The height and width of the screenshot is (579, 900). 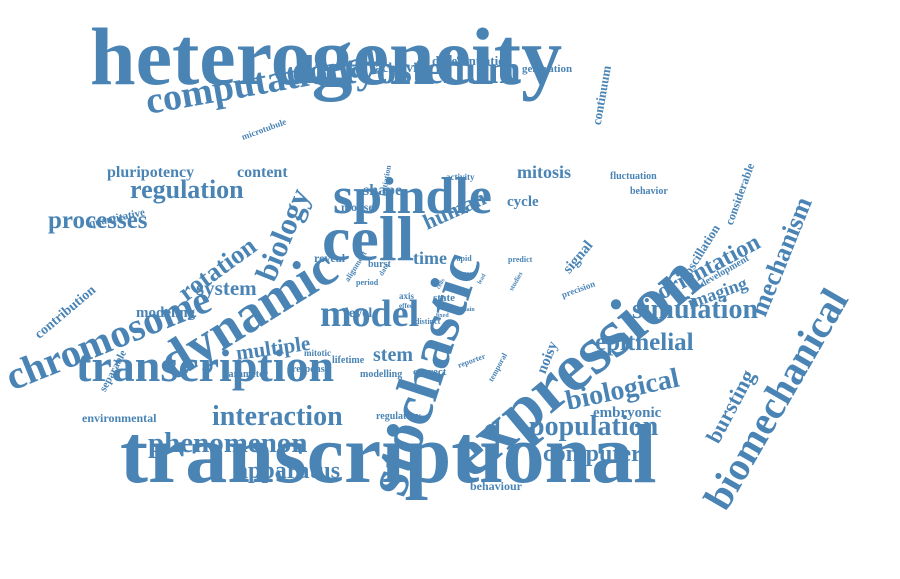 What do you see at coordinates (311, 369) in the screenshot?
I see `cloud-word: response` at bounding box center [311, 369].